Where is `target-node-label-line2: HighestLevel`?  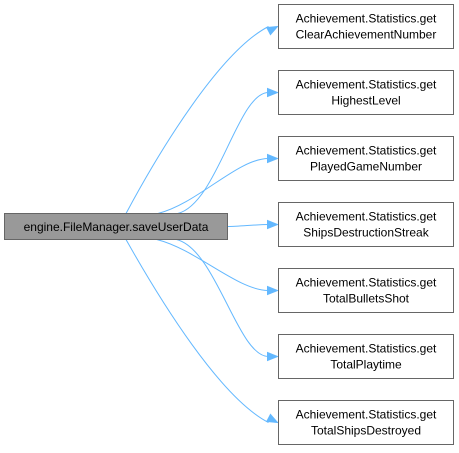
target-node-label-line2: HighestLevel is located at coordinates (365, 101).